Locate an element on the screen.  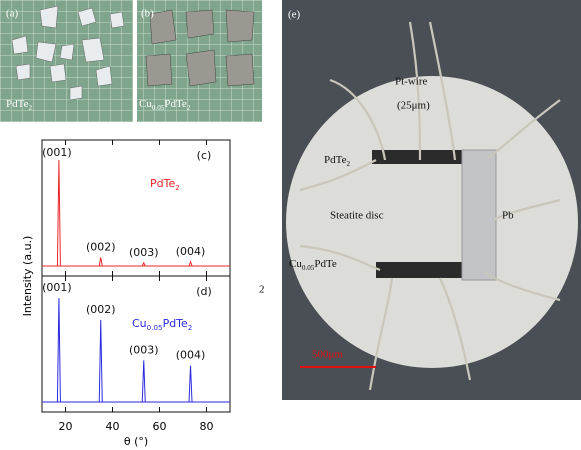
x-tick-label: 40 is located at coordinates (113, 426).